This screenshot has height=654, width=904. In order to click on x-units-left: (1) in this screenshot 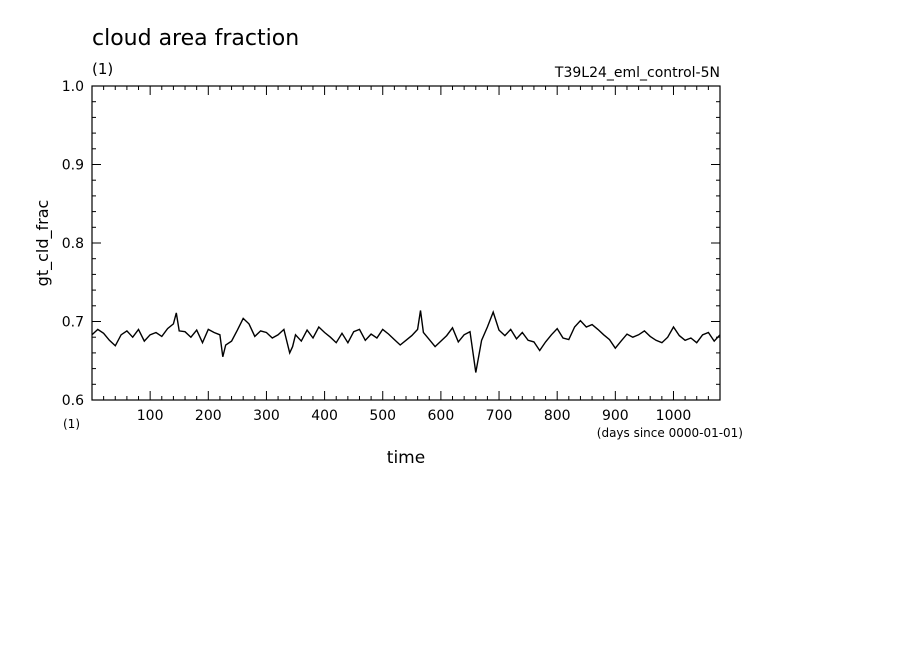, I will do `click(71, 424)`.